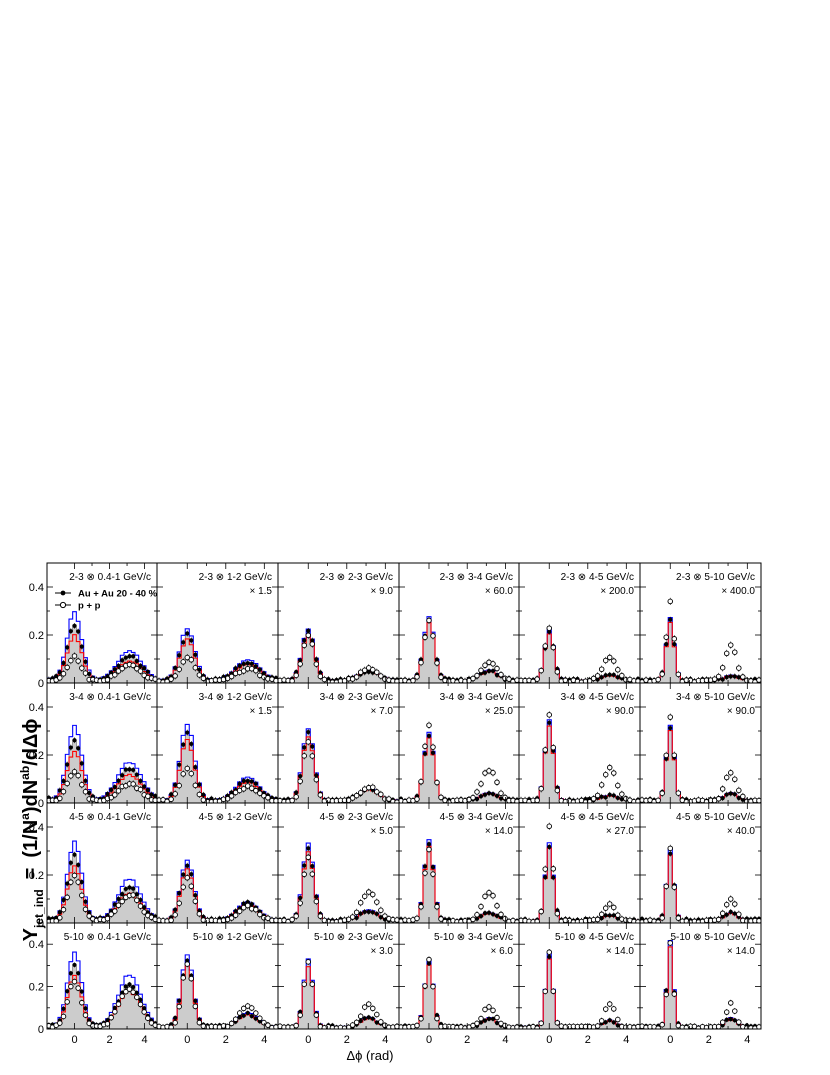 The width and height of the screenshot is (830, 1075). Describe the element at coordinates (338, 743) in the screenshot. I see `panel-3-4-2-3: 3-4 ⊗ 2-3 GeV/c × 7.0` at that location.